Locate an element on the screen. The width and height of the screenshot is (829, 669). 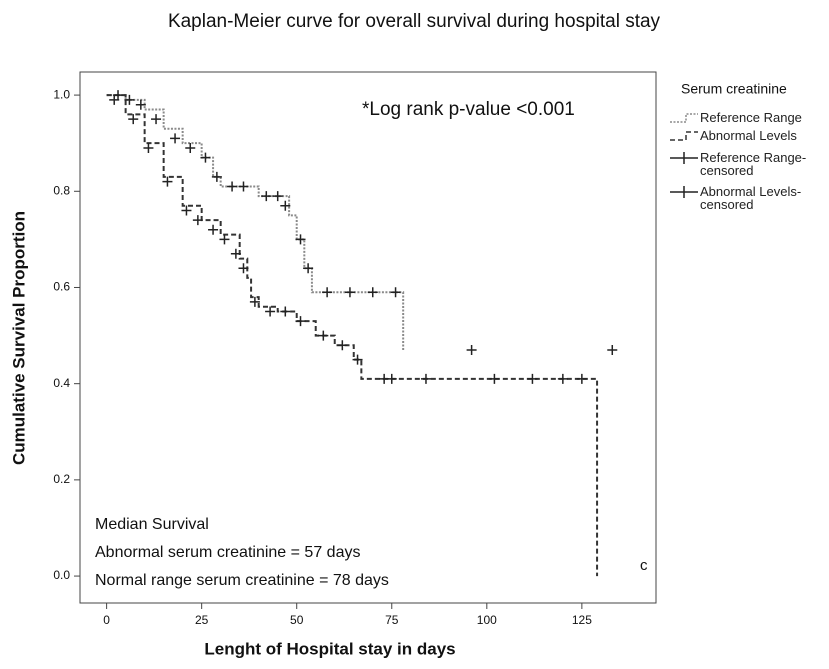
annotation: *Log rank p-value <0.001 is located at coordinates (468, 109).